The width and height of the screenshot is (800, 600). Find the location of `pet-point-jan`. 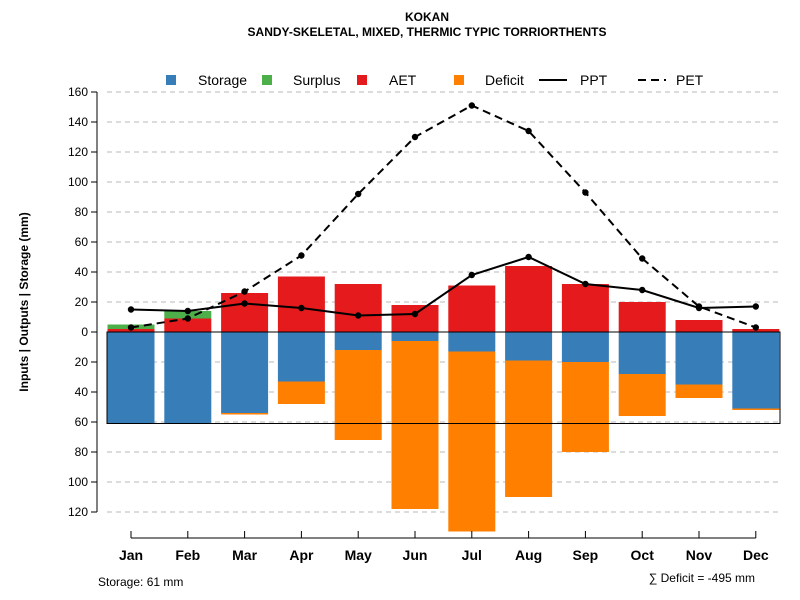

pet-point-jan is located at coordinates (131, 327).